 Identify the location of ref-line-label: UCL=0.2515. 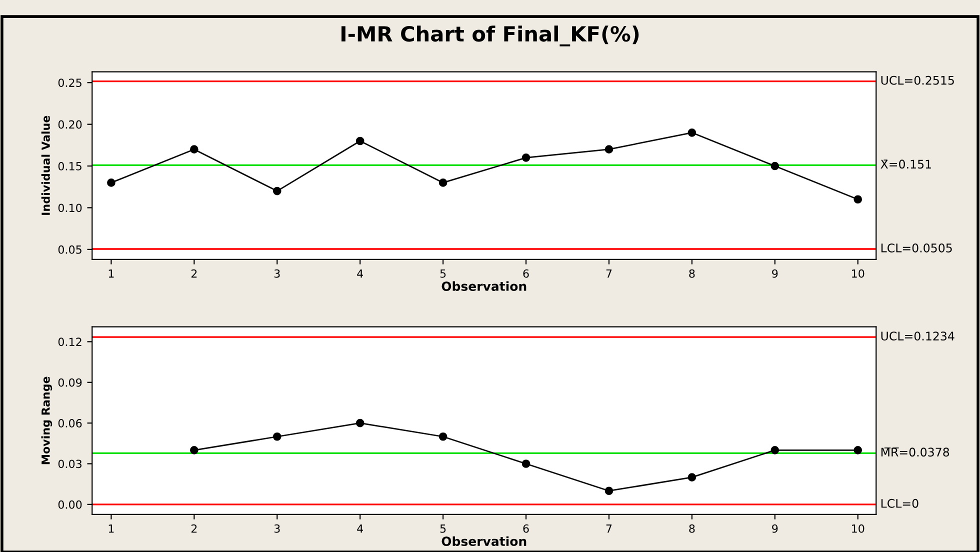
(917, 80).